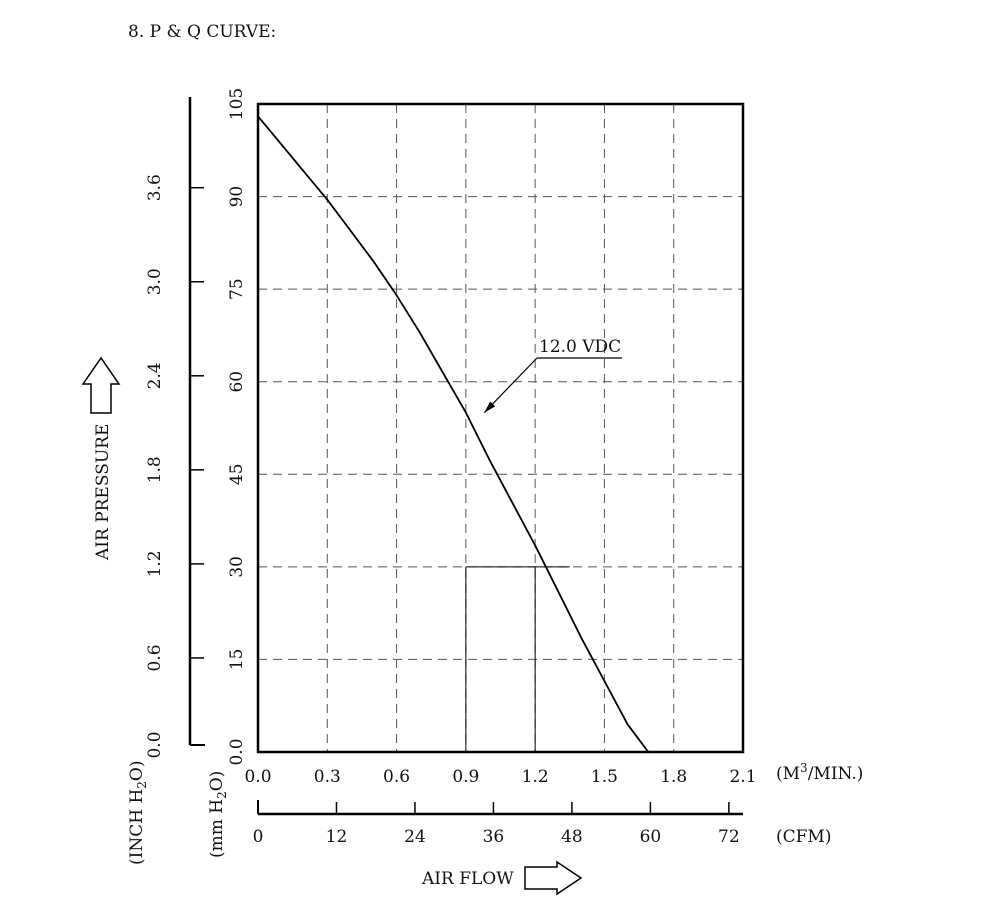 This screenshot has height=904, width=1000. I want to click on arrow-right-icon, so click(553, 878).